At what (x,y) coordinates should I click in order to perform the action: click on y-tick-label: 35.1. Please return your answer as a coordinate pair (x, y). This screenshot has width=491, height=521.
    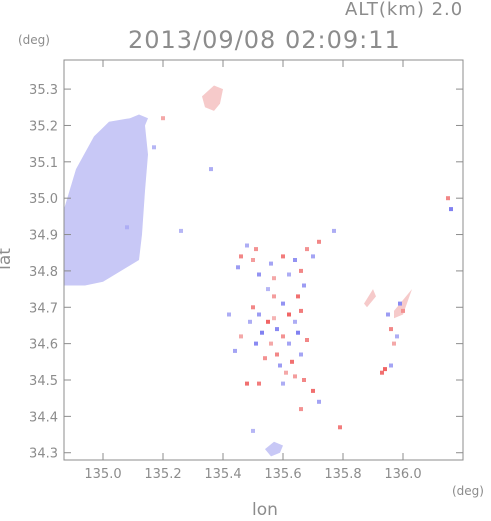
    Looking at the image, I should click on (43, 163).